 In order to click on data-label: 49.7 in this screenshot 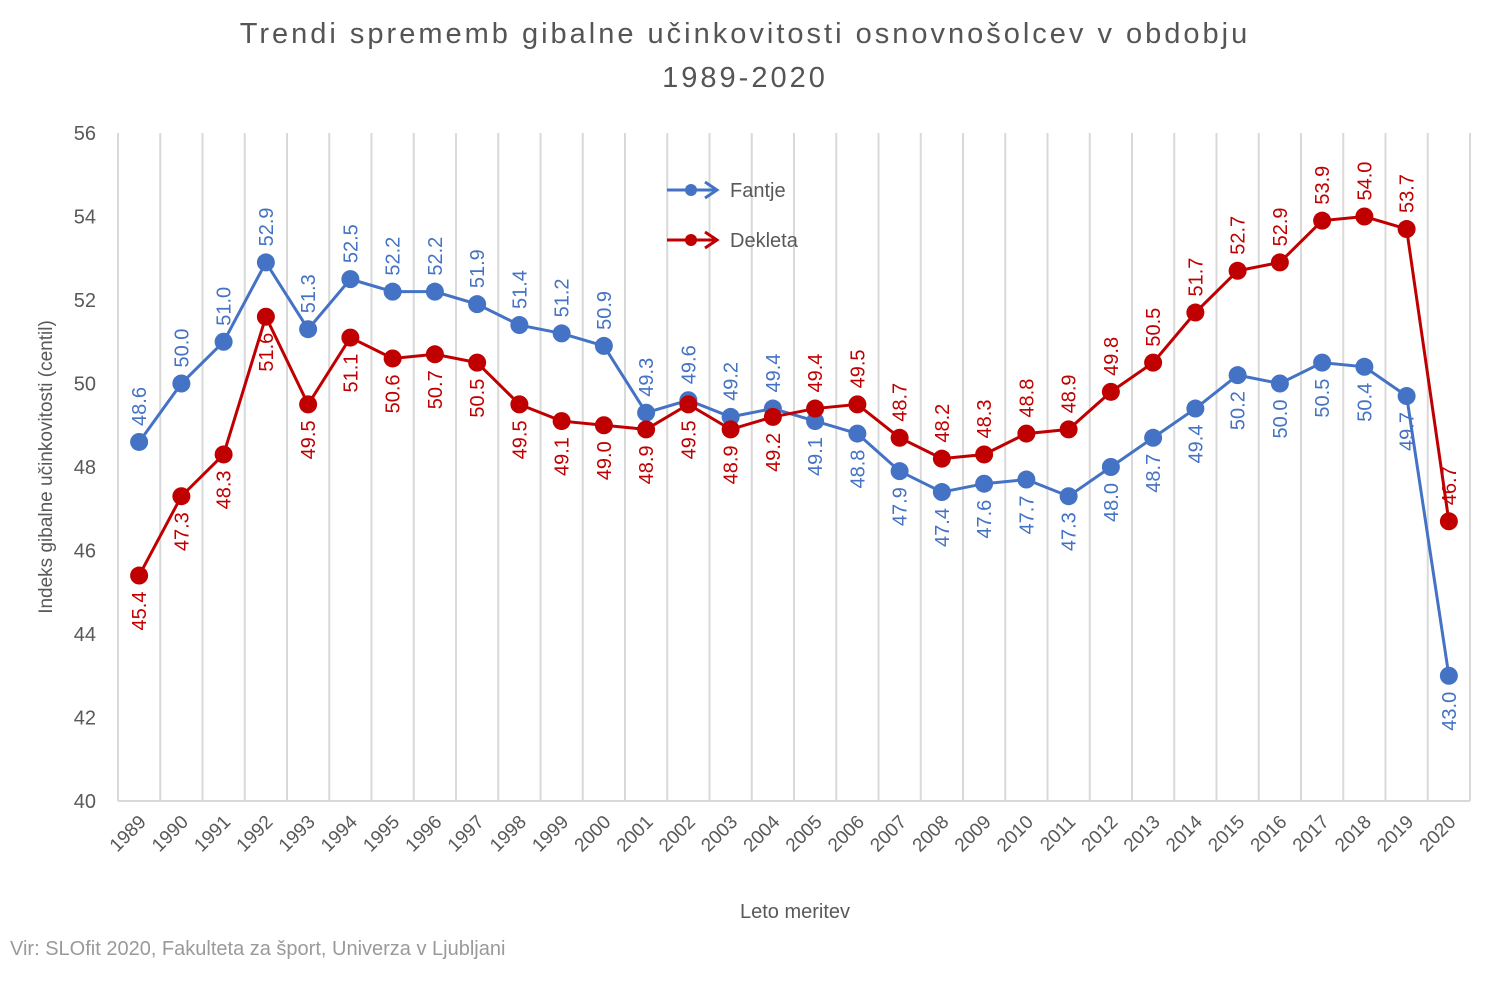, I will do `click(1408, 431)`.